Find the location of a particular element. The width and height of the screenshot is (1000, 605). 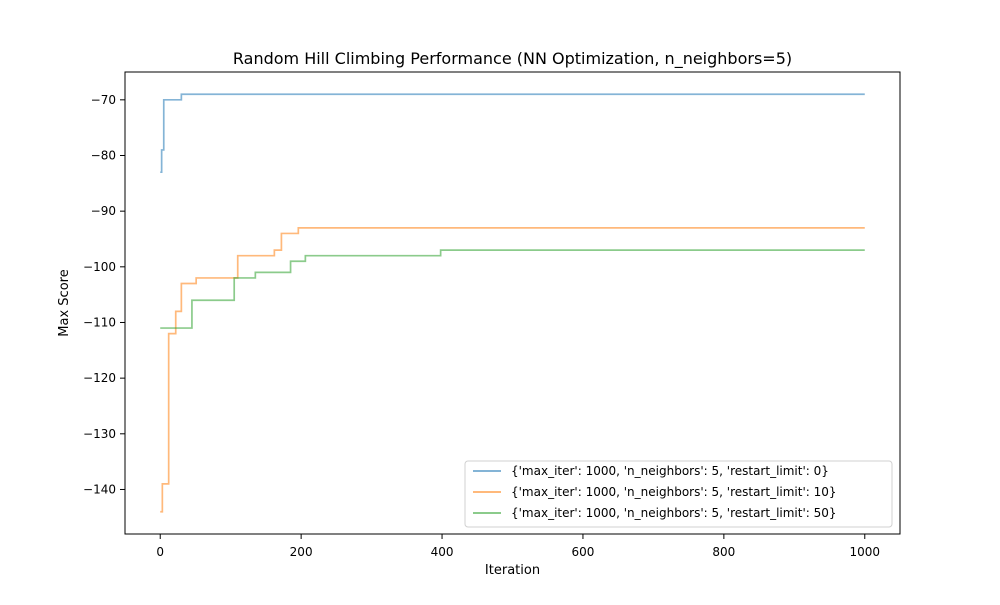

x-tick-label: 800 is located at coordinates (723, 552).